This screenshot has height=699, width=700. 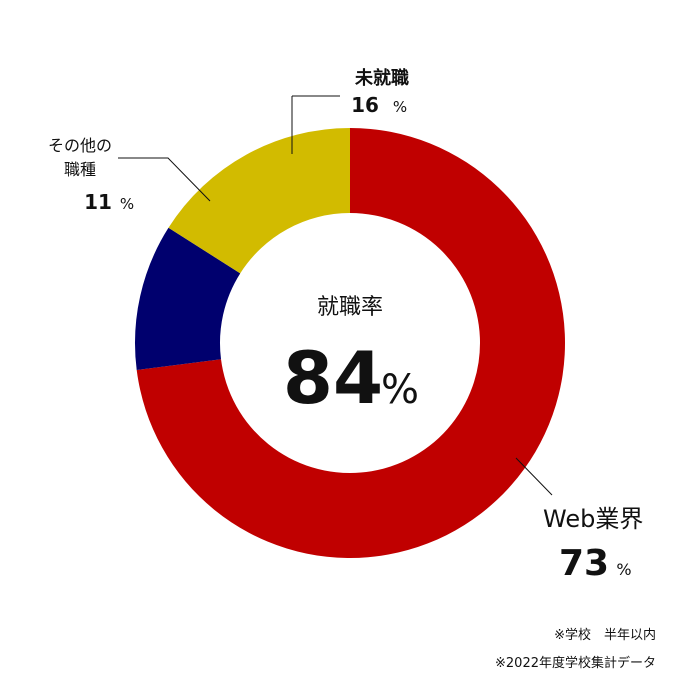 What do you see at coordinates (534, 476) in the screenshot?
I see `leader-line-web` at bounding box center [534, 476].